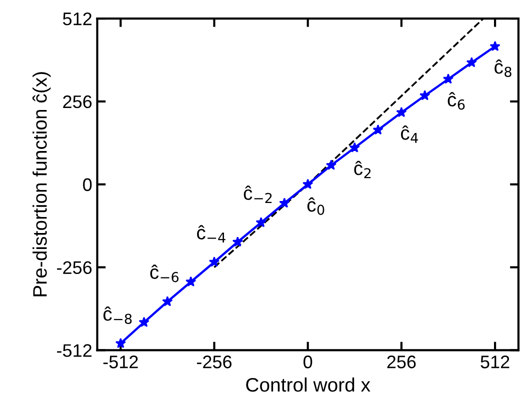 The width and height of the screenshot is (520, 412). What do you see at coordinates (401, 362) in the screenshot?
I see `x-tick-label: 256` at bounding box center [401, 362].